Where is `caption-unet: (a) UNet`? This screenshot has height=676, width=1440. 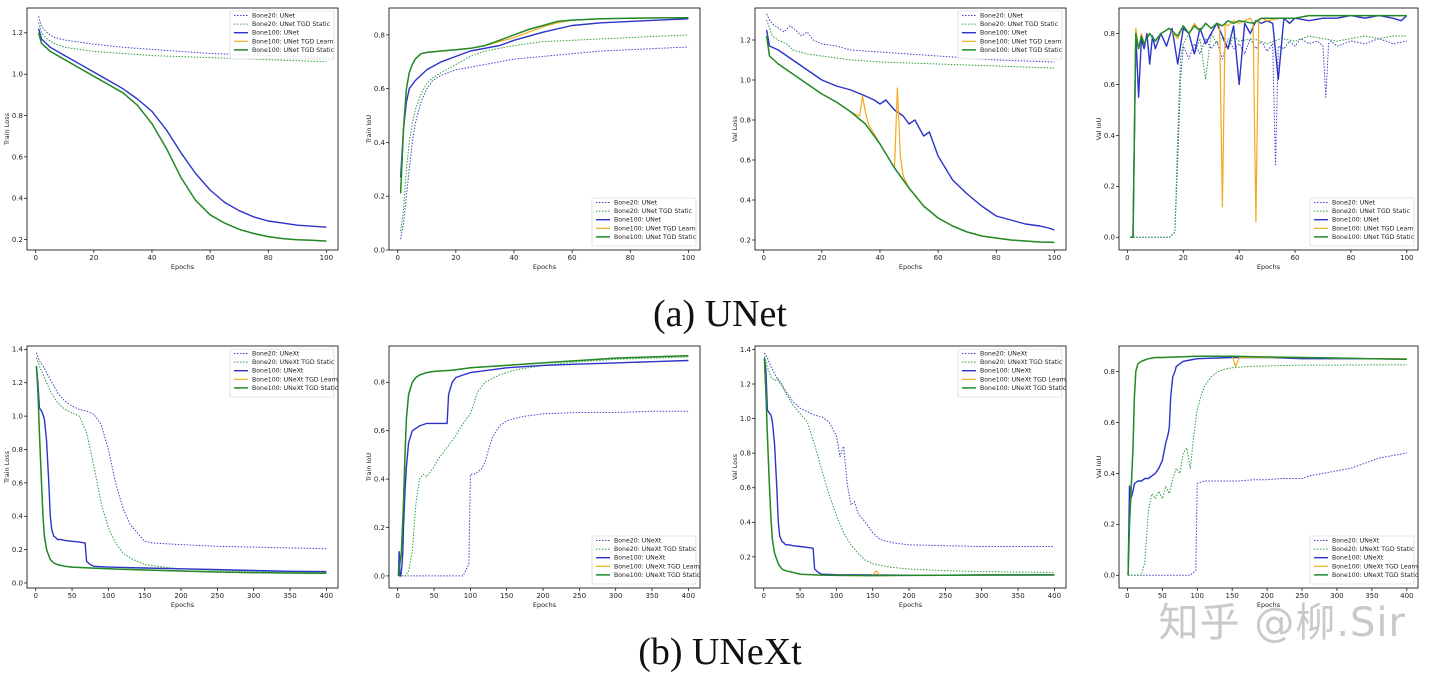 caption-unet: (a) UNet is located at coordinates (720, 314).